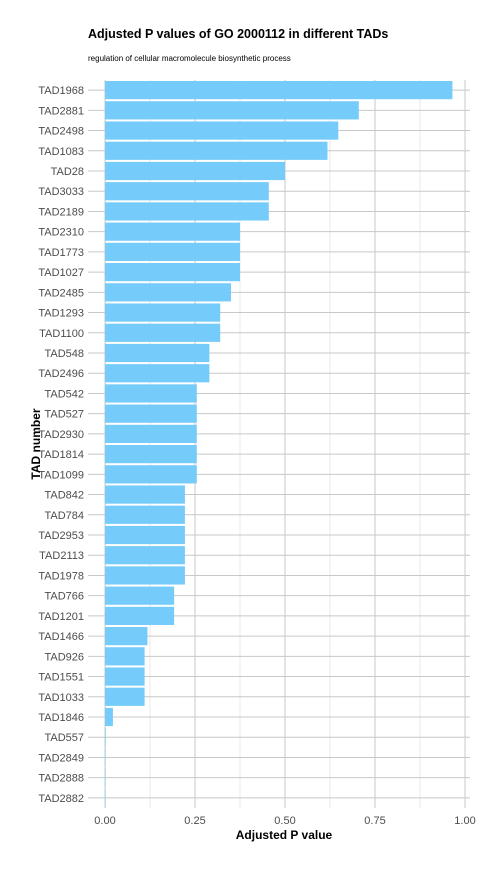 The image size is (500, 870). What do you see at coordinates (61, 273) in the screenshot?
I see `y-tick-label: TAD1027` at bounding box center [61, 273].